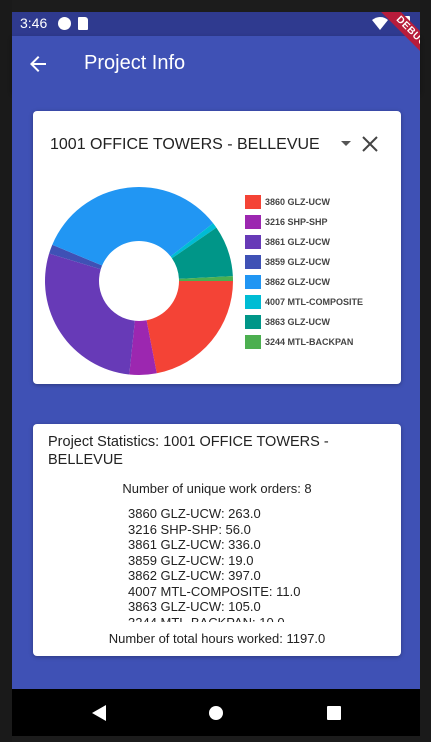 The image size is (431, 742). Describe the element at coordinates (34, 23) in the screenshot. I see `status-time: 3:46` at that location.